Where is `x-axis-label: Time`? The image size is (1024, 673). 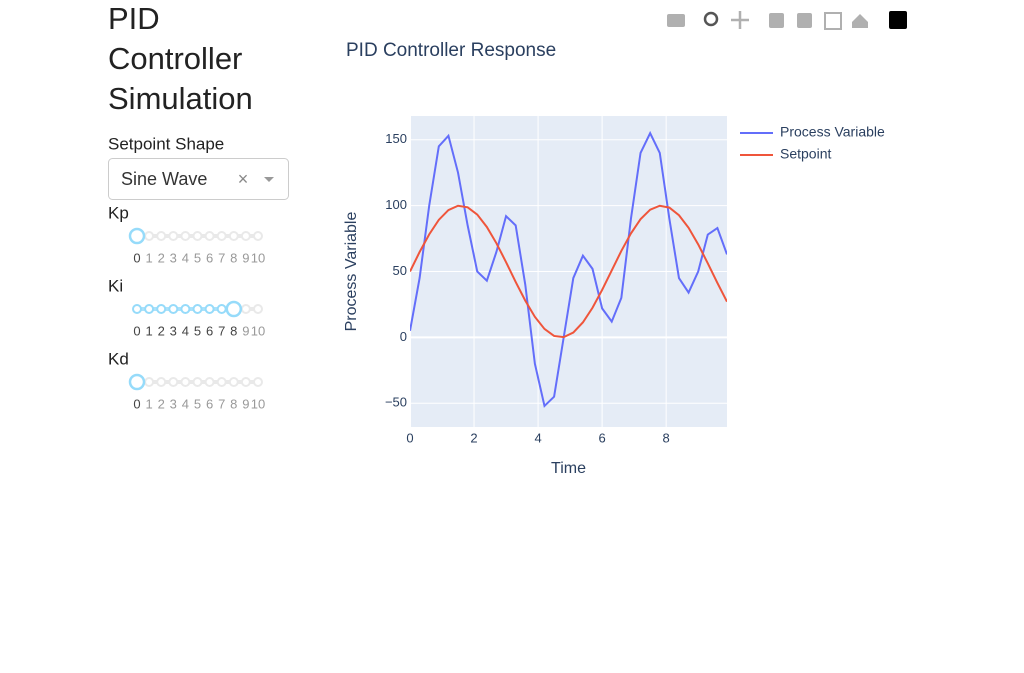
x-axis-label: Time is located at coordinates (568, 468).